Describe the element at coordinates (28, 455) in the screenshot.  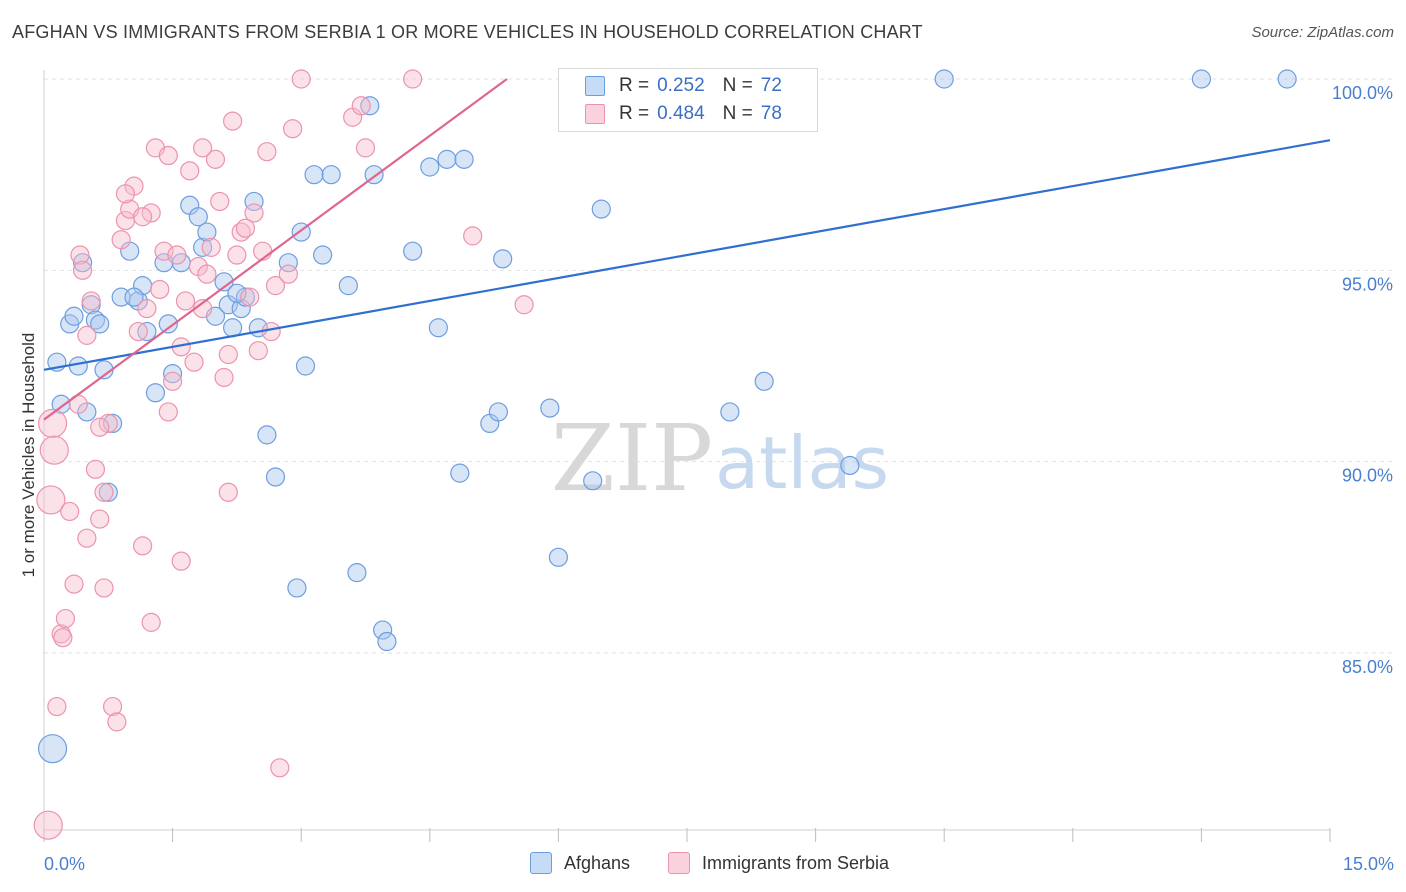
I see `y-axis-label: 1 or more Vehicles in Household` at that location.